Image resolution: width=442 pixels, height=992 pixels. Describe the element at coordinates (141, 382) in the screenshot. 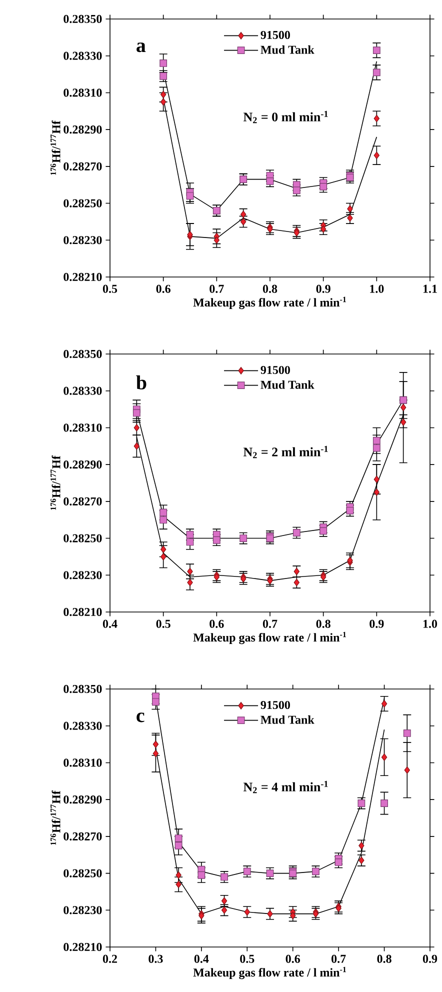

I see `annotation: b` at that location.